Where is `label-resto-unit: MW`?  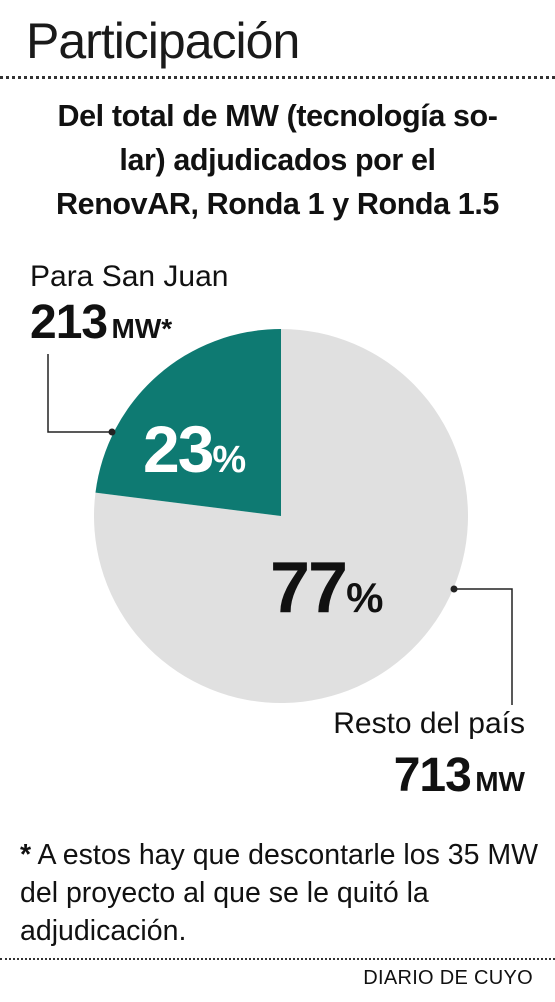 label-resto-unit: MW is located at coordinates (500, 781).